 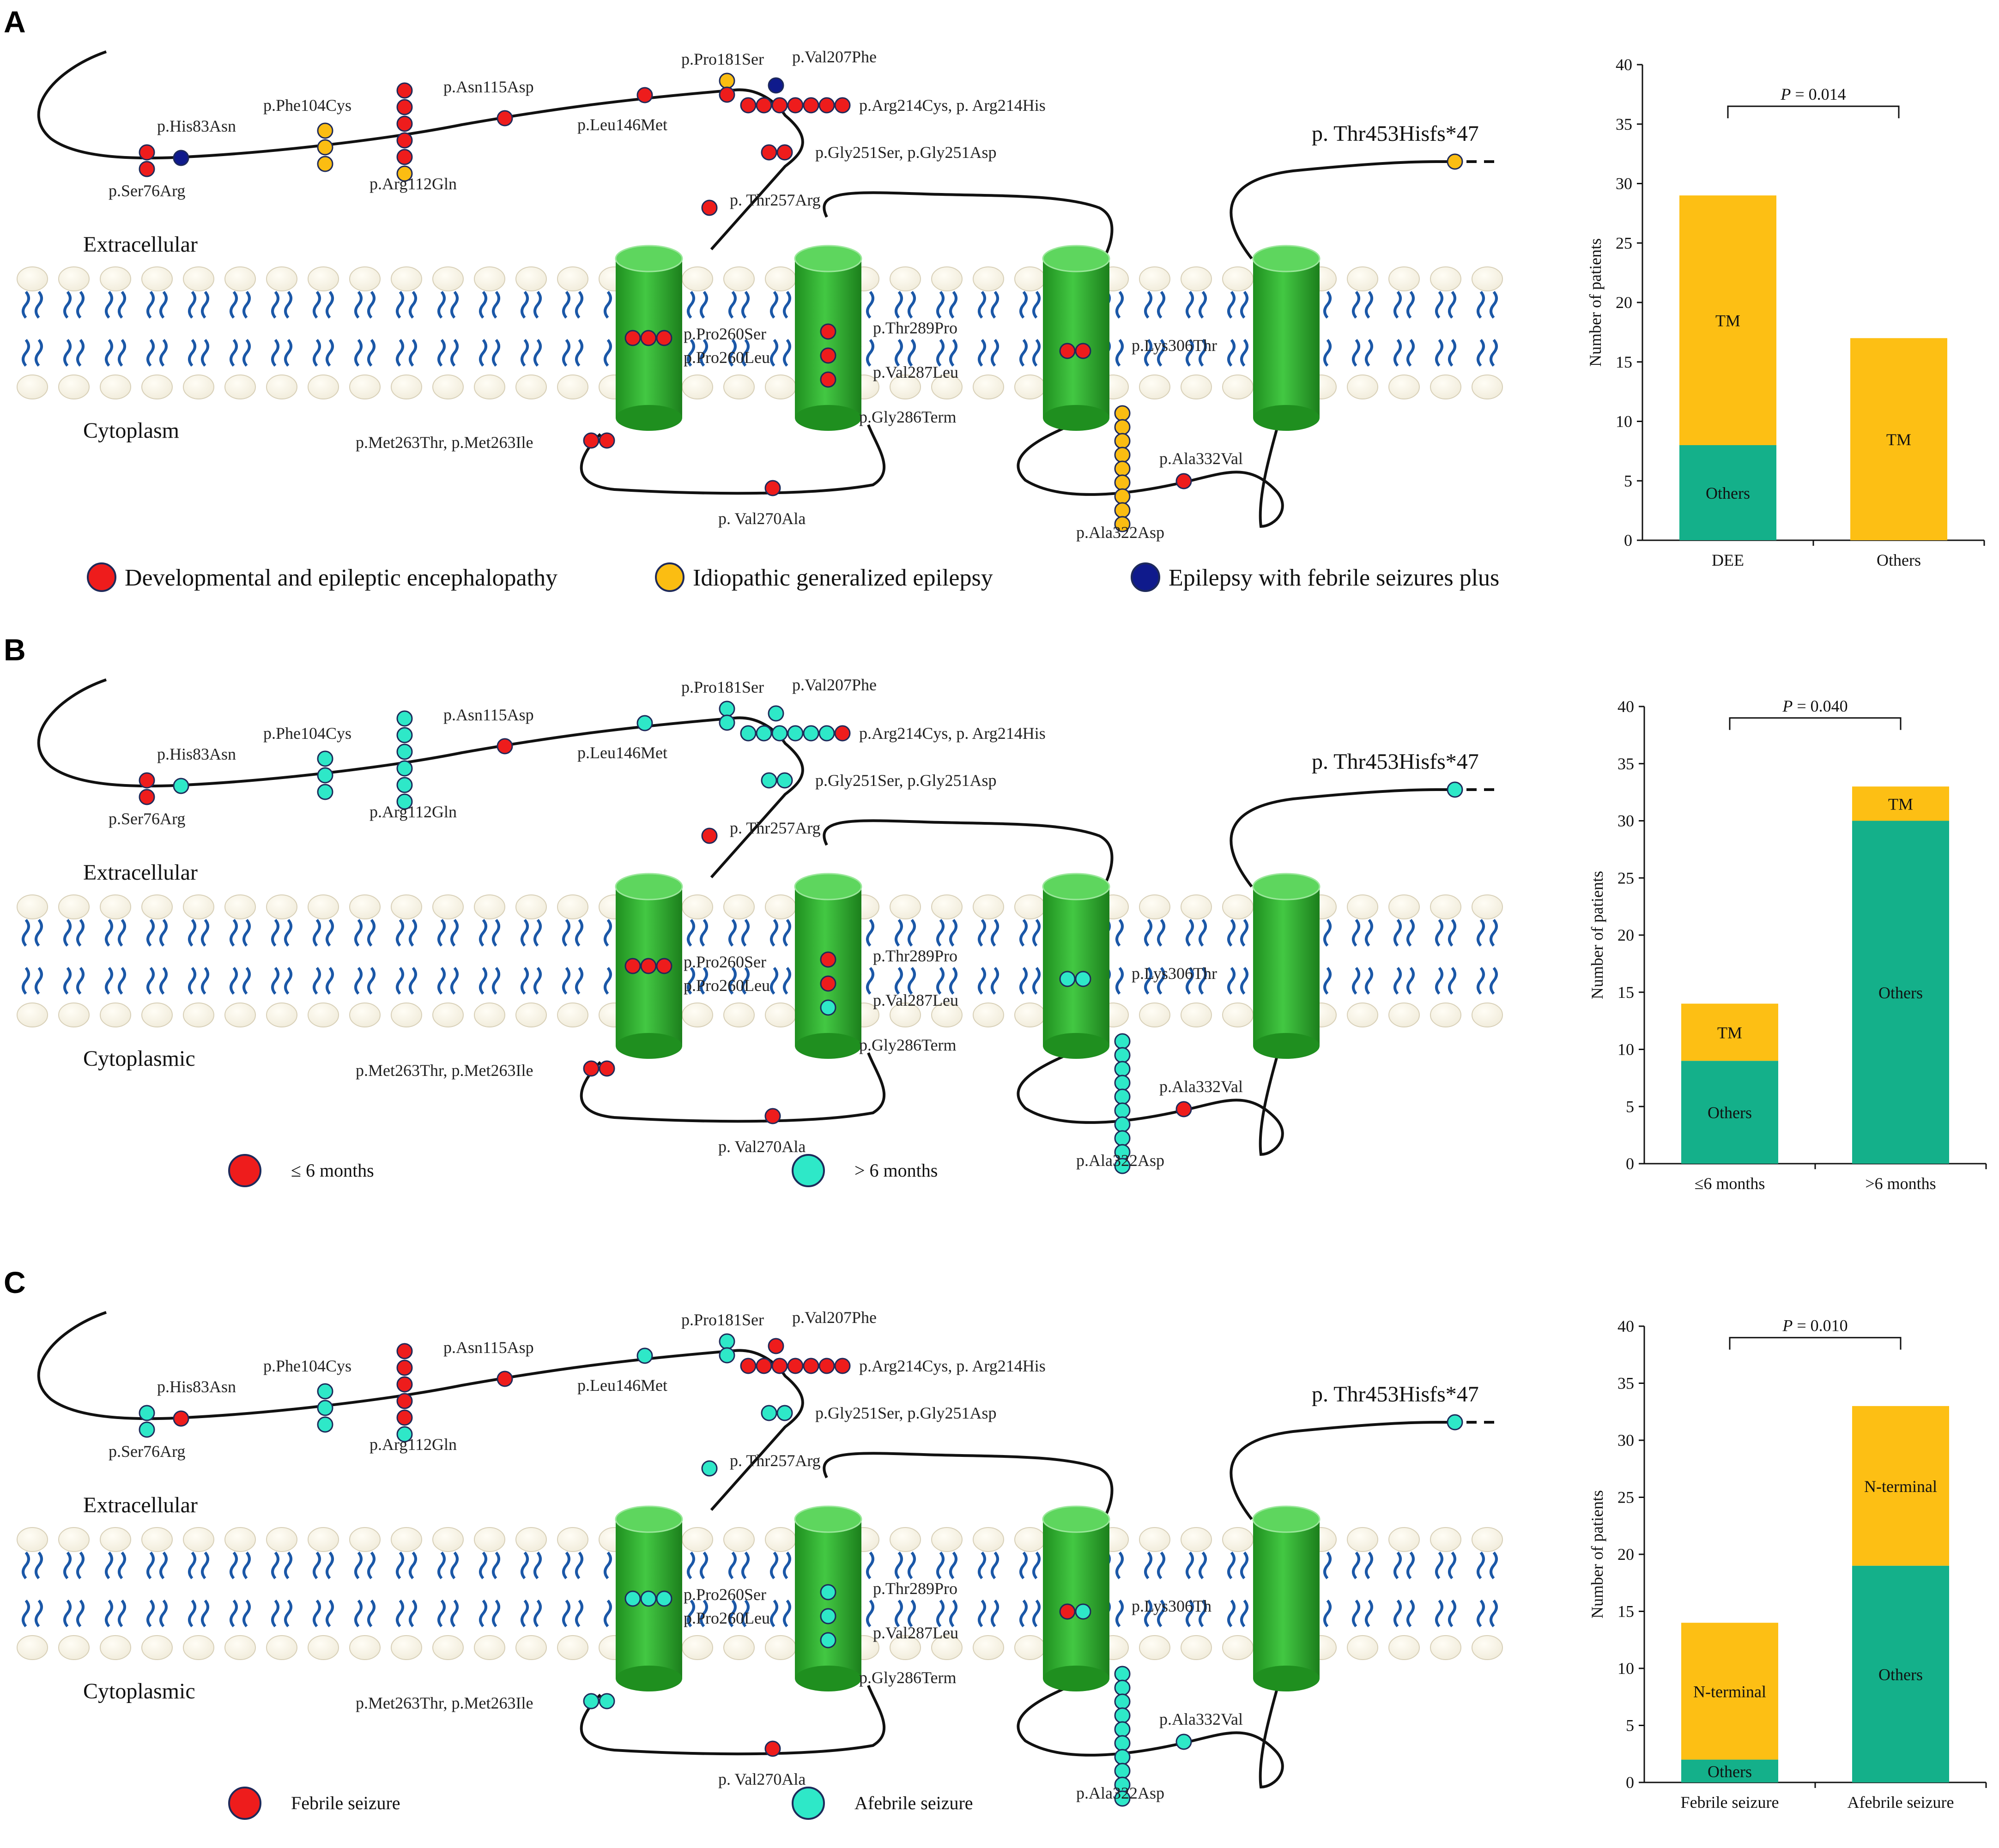 What do you see at coordinates (1787, 1326) in the screenshot?
I see `p-value-symbol: P` at bounding box center [1787, 1326].